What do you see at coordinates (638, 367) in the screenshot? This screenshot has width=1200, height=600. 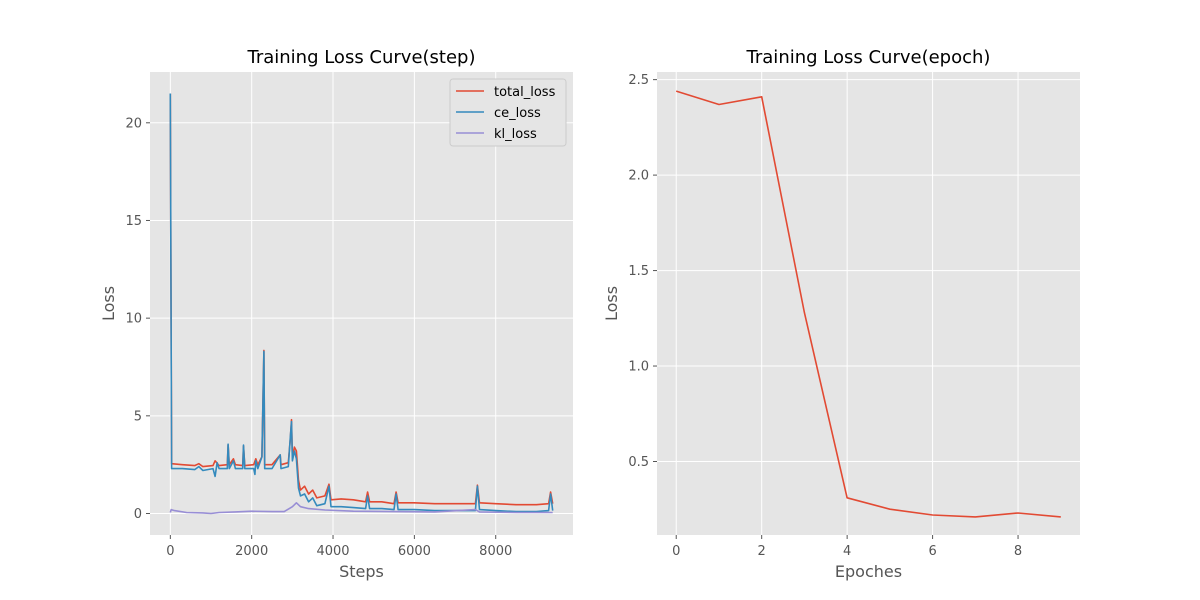 I see `y-tick-label: 1.0` at bounding box center [638, 367].